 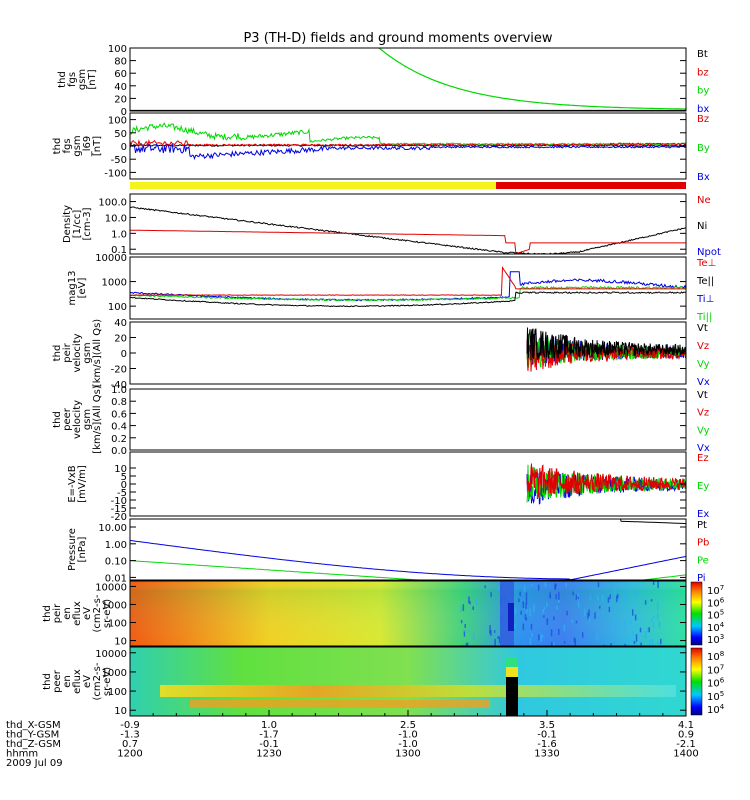 I want to click on ylabel-line: gsm, so click(x=77, y=145).